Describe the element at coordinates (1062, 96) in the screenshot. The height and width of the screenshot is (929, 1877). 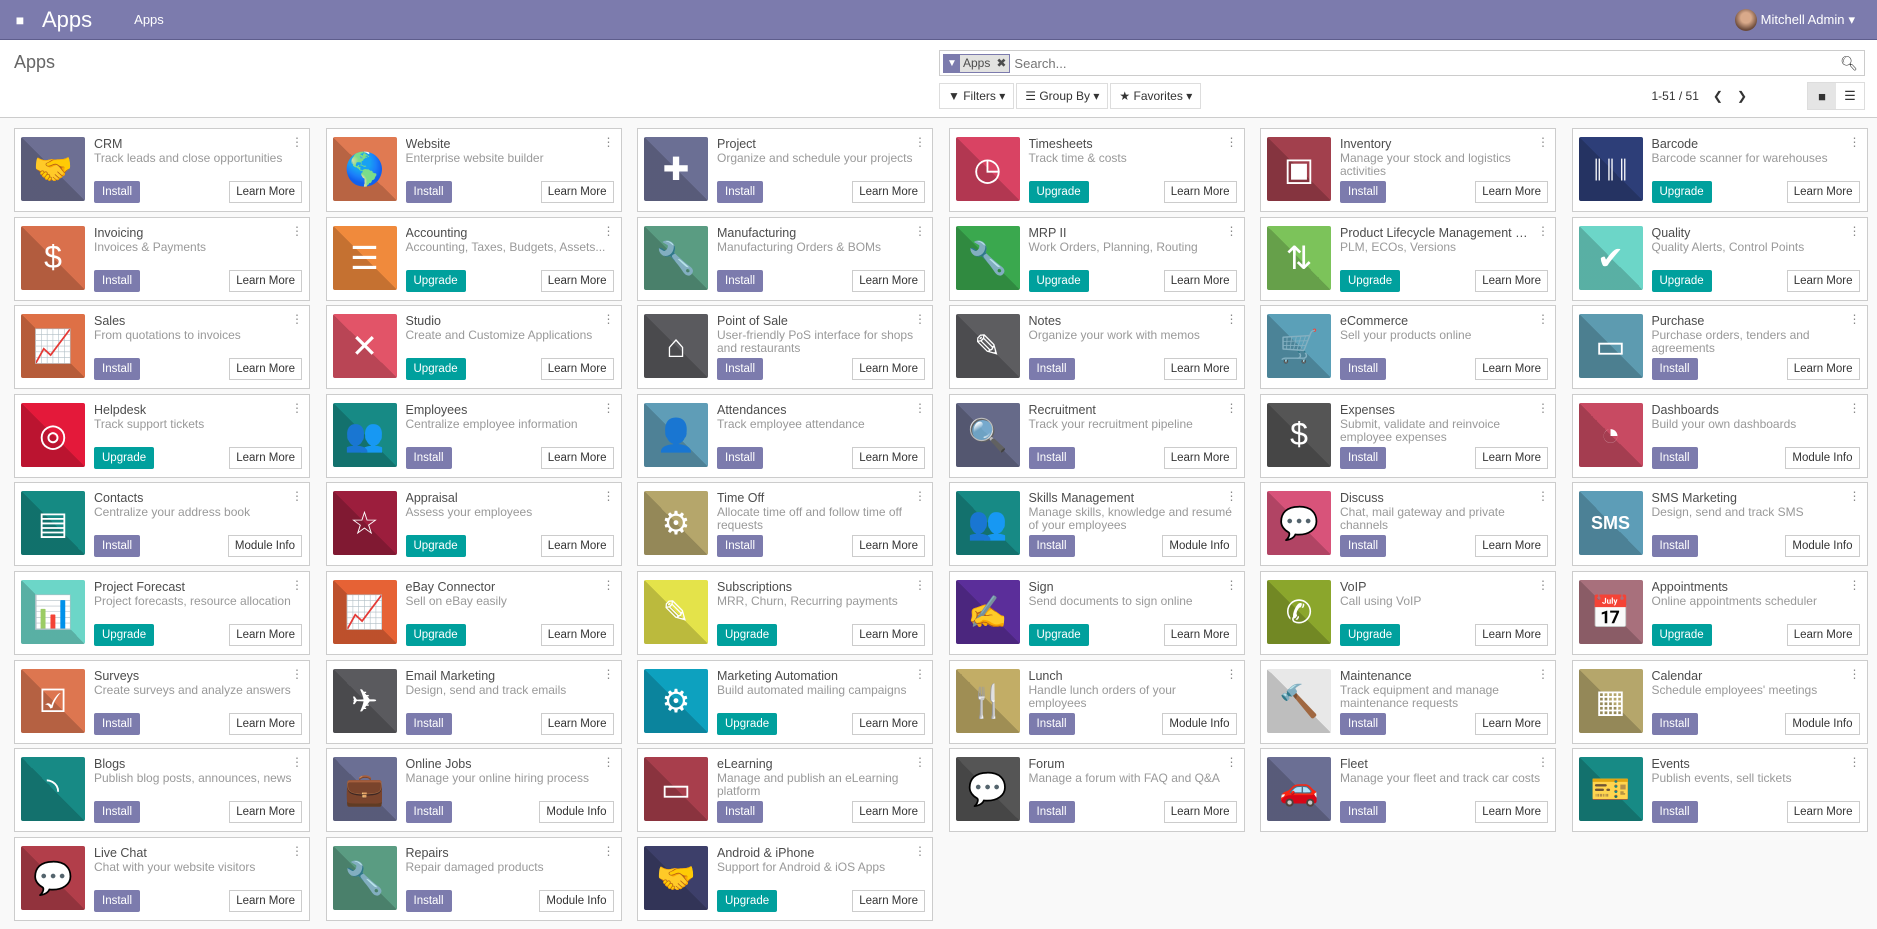
I see `group-by-button: ☰ Group By ▾` at that location.